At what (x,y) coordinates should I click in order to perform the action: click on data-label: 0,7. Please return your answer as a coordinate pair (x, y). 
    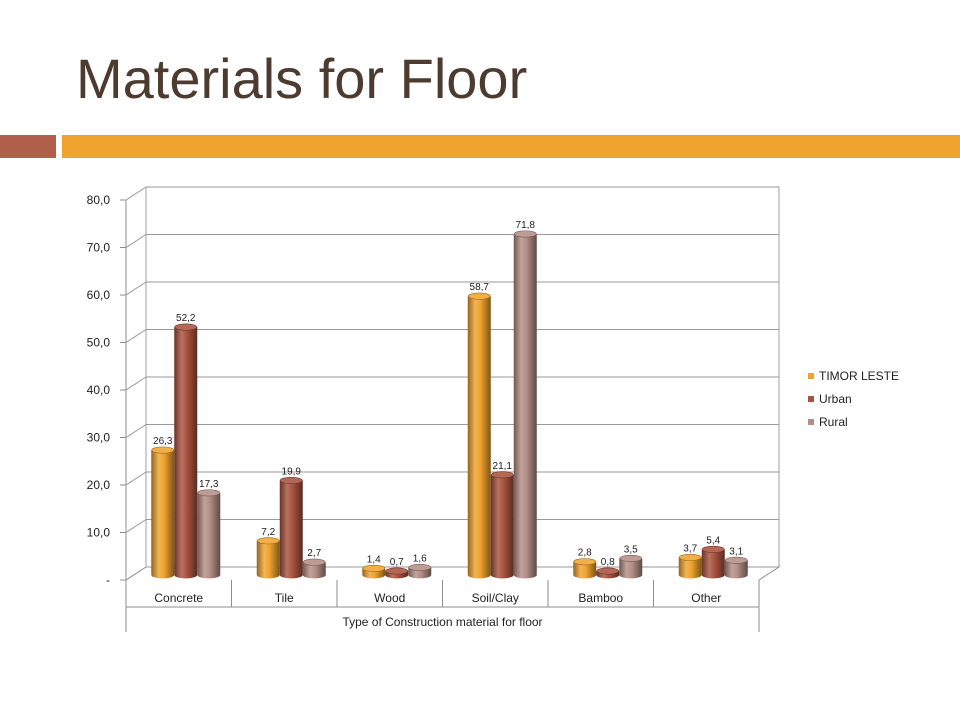
    Looking at the image, I should click on (397, 562).